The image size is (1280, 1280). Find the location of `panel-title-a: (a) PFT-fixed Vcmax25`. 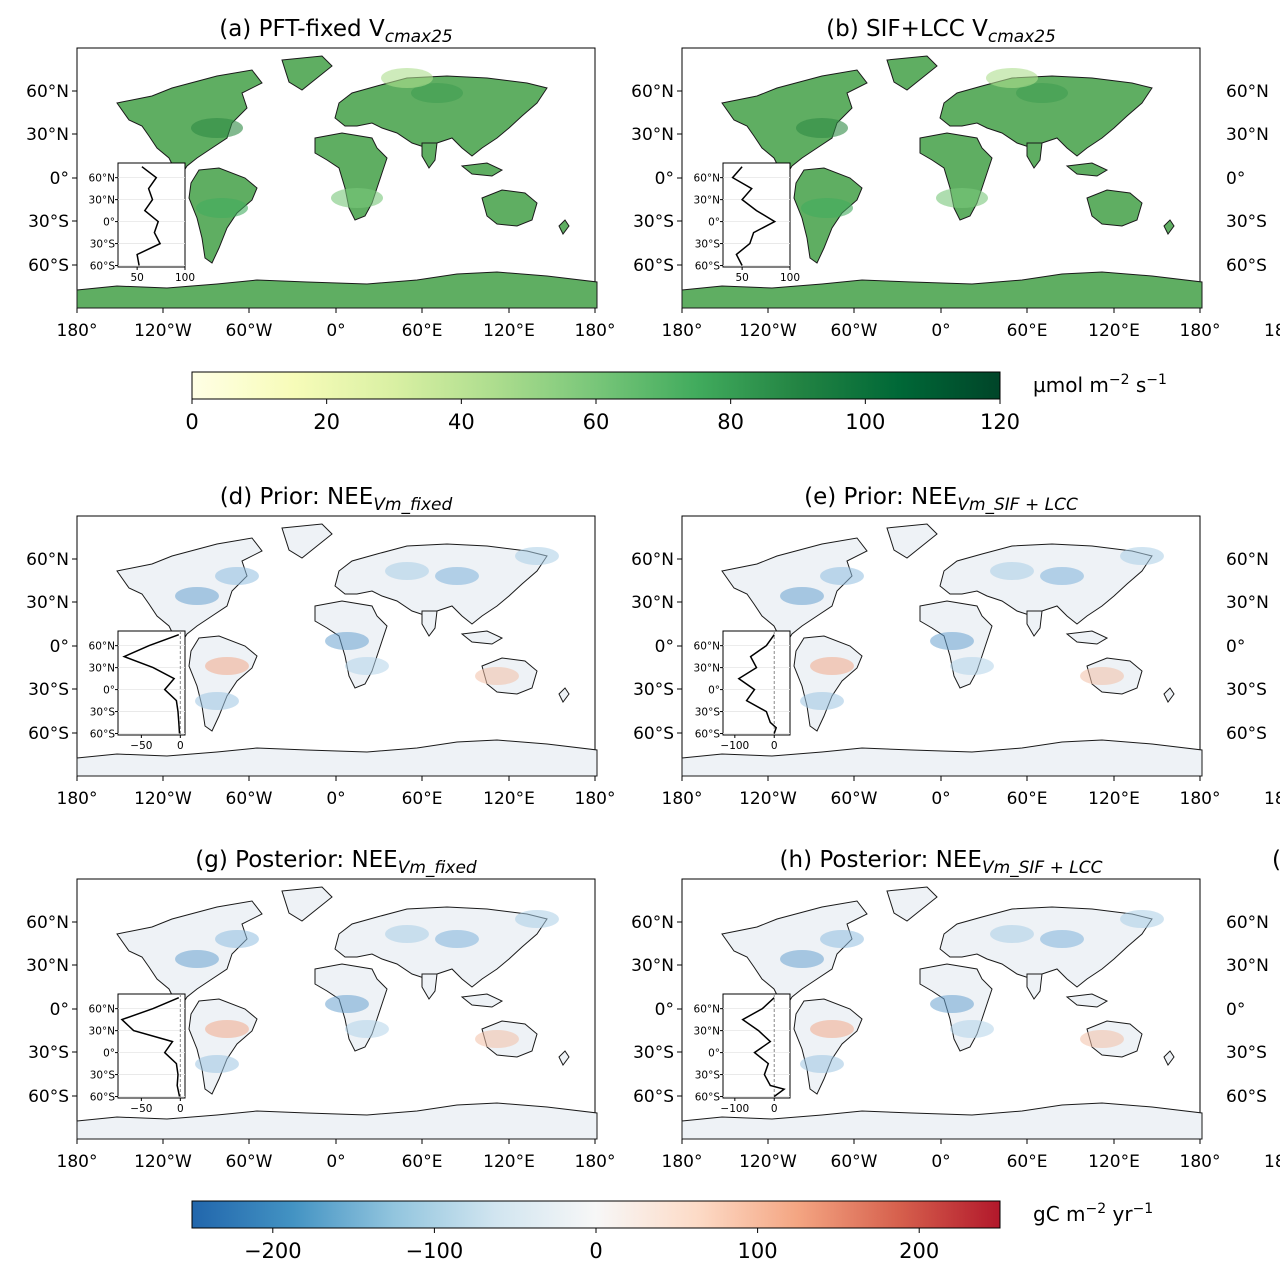

panel-title-a: (a) PFT-fixed Vcmax25 is located at coordinates (336, 31).